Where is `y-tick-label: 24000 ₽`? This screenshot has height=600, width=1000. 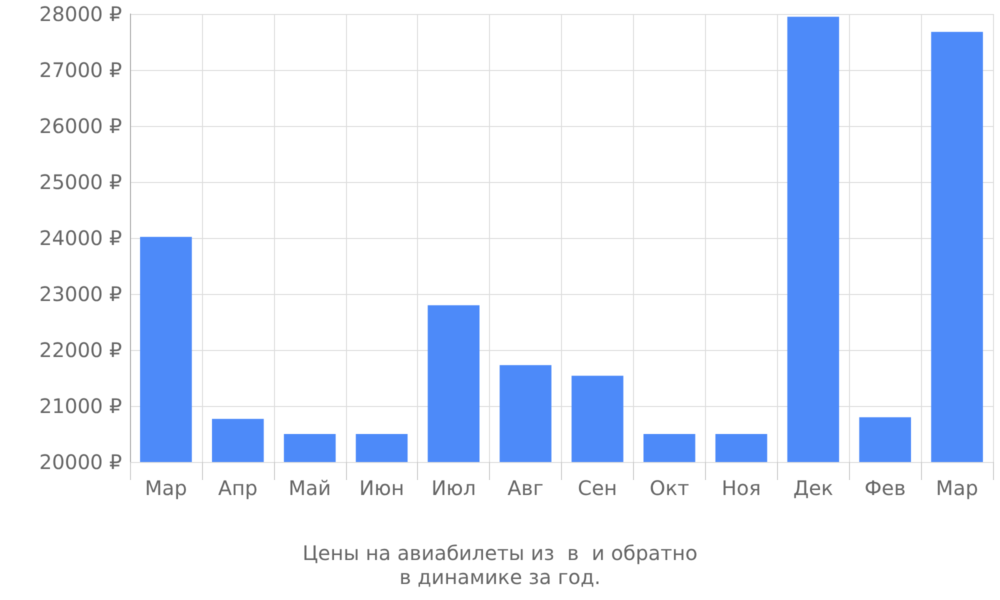 y-tick-label: 24000 ₽ is located at coordinates (80, 238).